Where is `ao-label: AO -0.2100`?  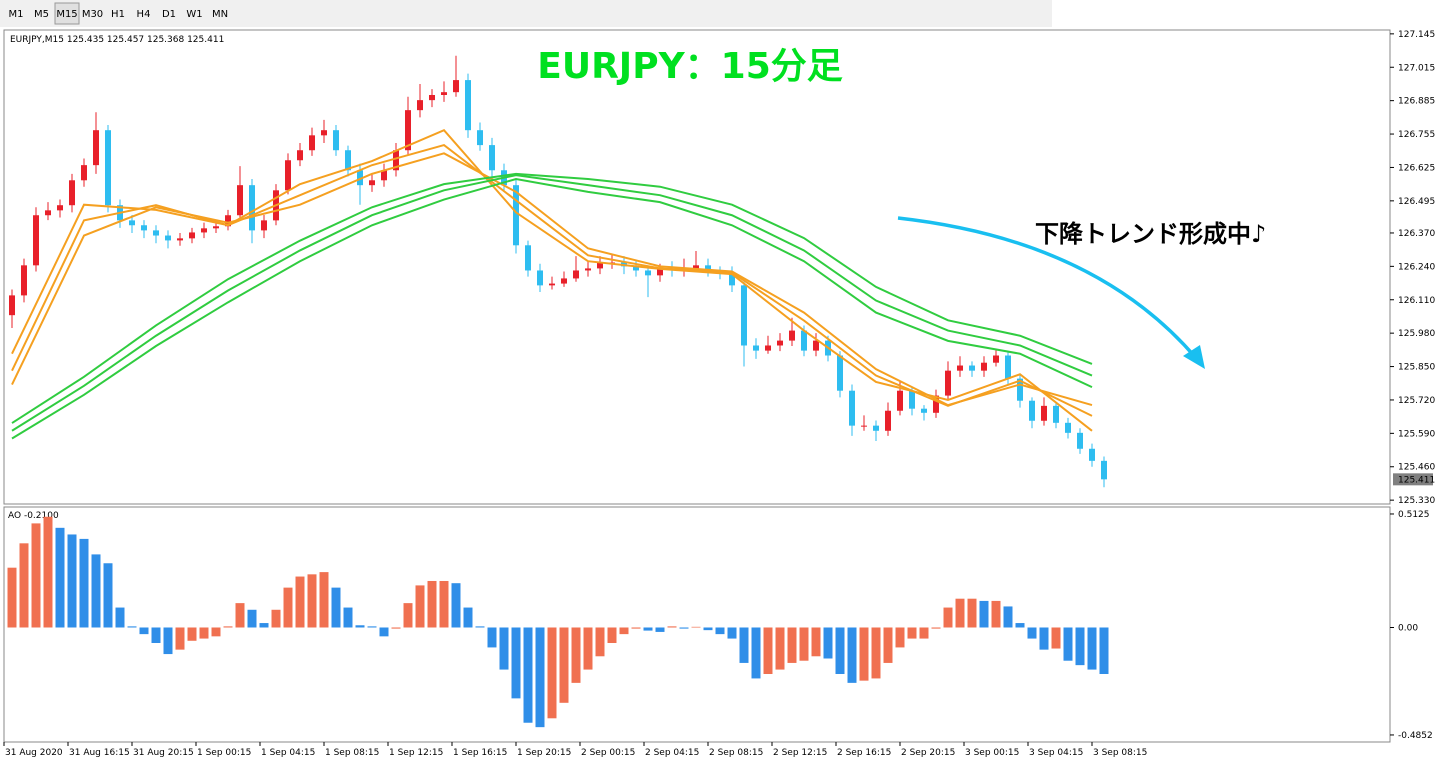
ao-label: AO -0.2100 is located at coordinates (33, 516).